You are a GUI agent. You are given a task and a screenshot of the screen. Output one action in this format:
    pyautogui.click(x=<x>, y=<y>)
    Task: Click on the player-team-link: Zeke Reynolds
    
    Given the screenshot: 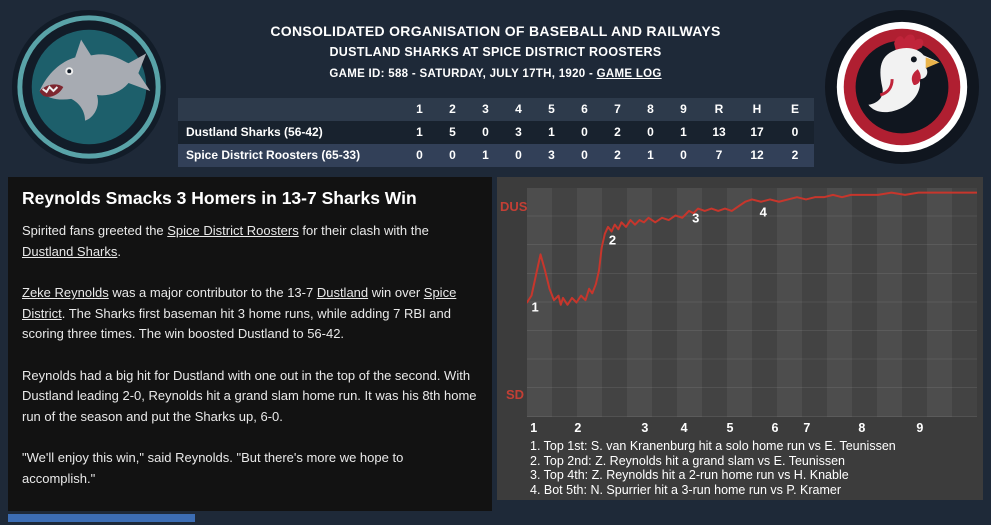 What is the action you would take?
    pyautogui.click(x=65, y=292)
    